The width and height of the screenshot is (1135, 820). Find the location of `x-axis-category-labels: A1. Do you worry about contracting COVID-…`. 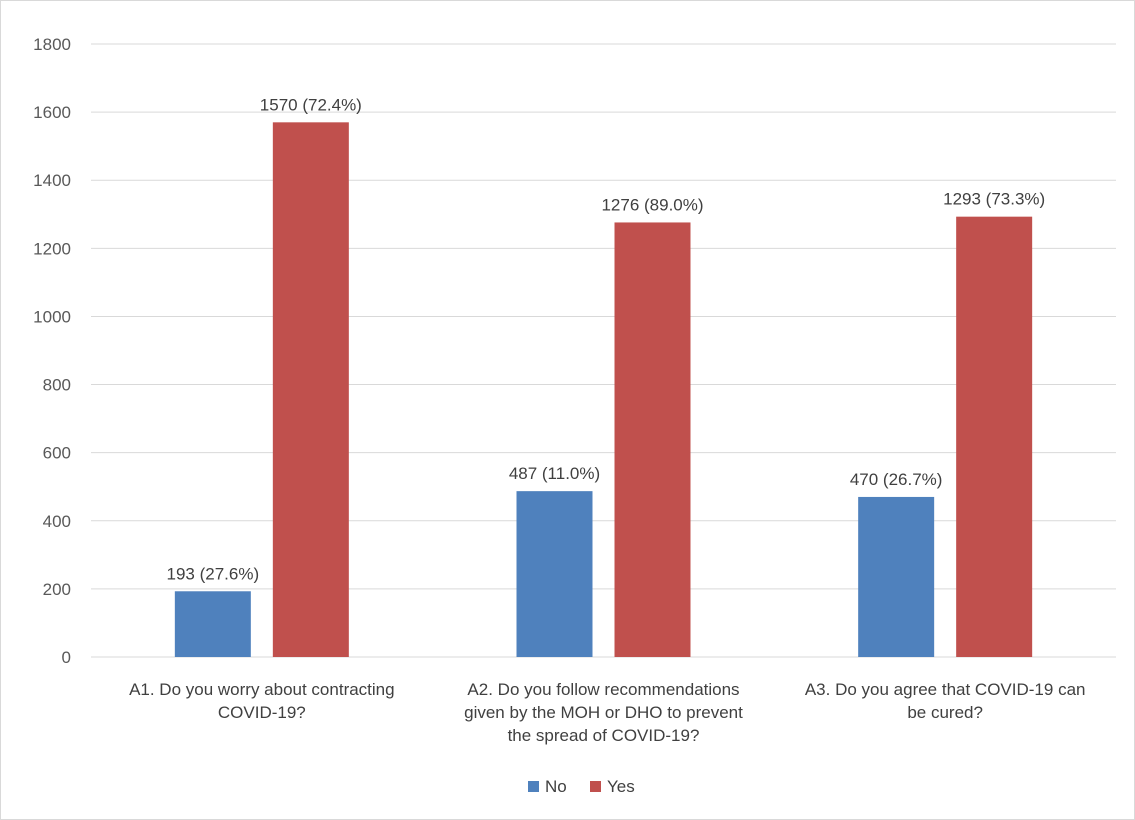

x-axis-category-labels: A1. Do you worry about contracting COVID-… is located at coordinates (607, 712).